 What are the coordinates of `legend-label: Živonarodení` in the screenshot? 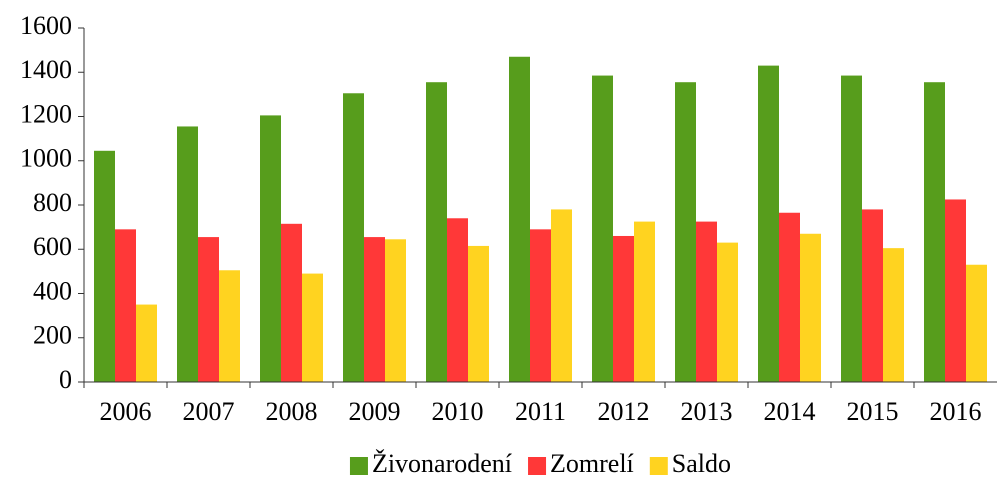 It's located at (442, 463).